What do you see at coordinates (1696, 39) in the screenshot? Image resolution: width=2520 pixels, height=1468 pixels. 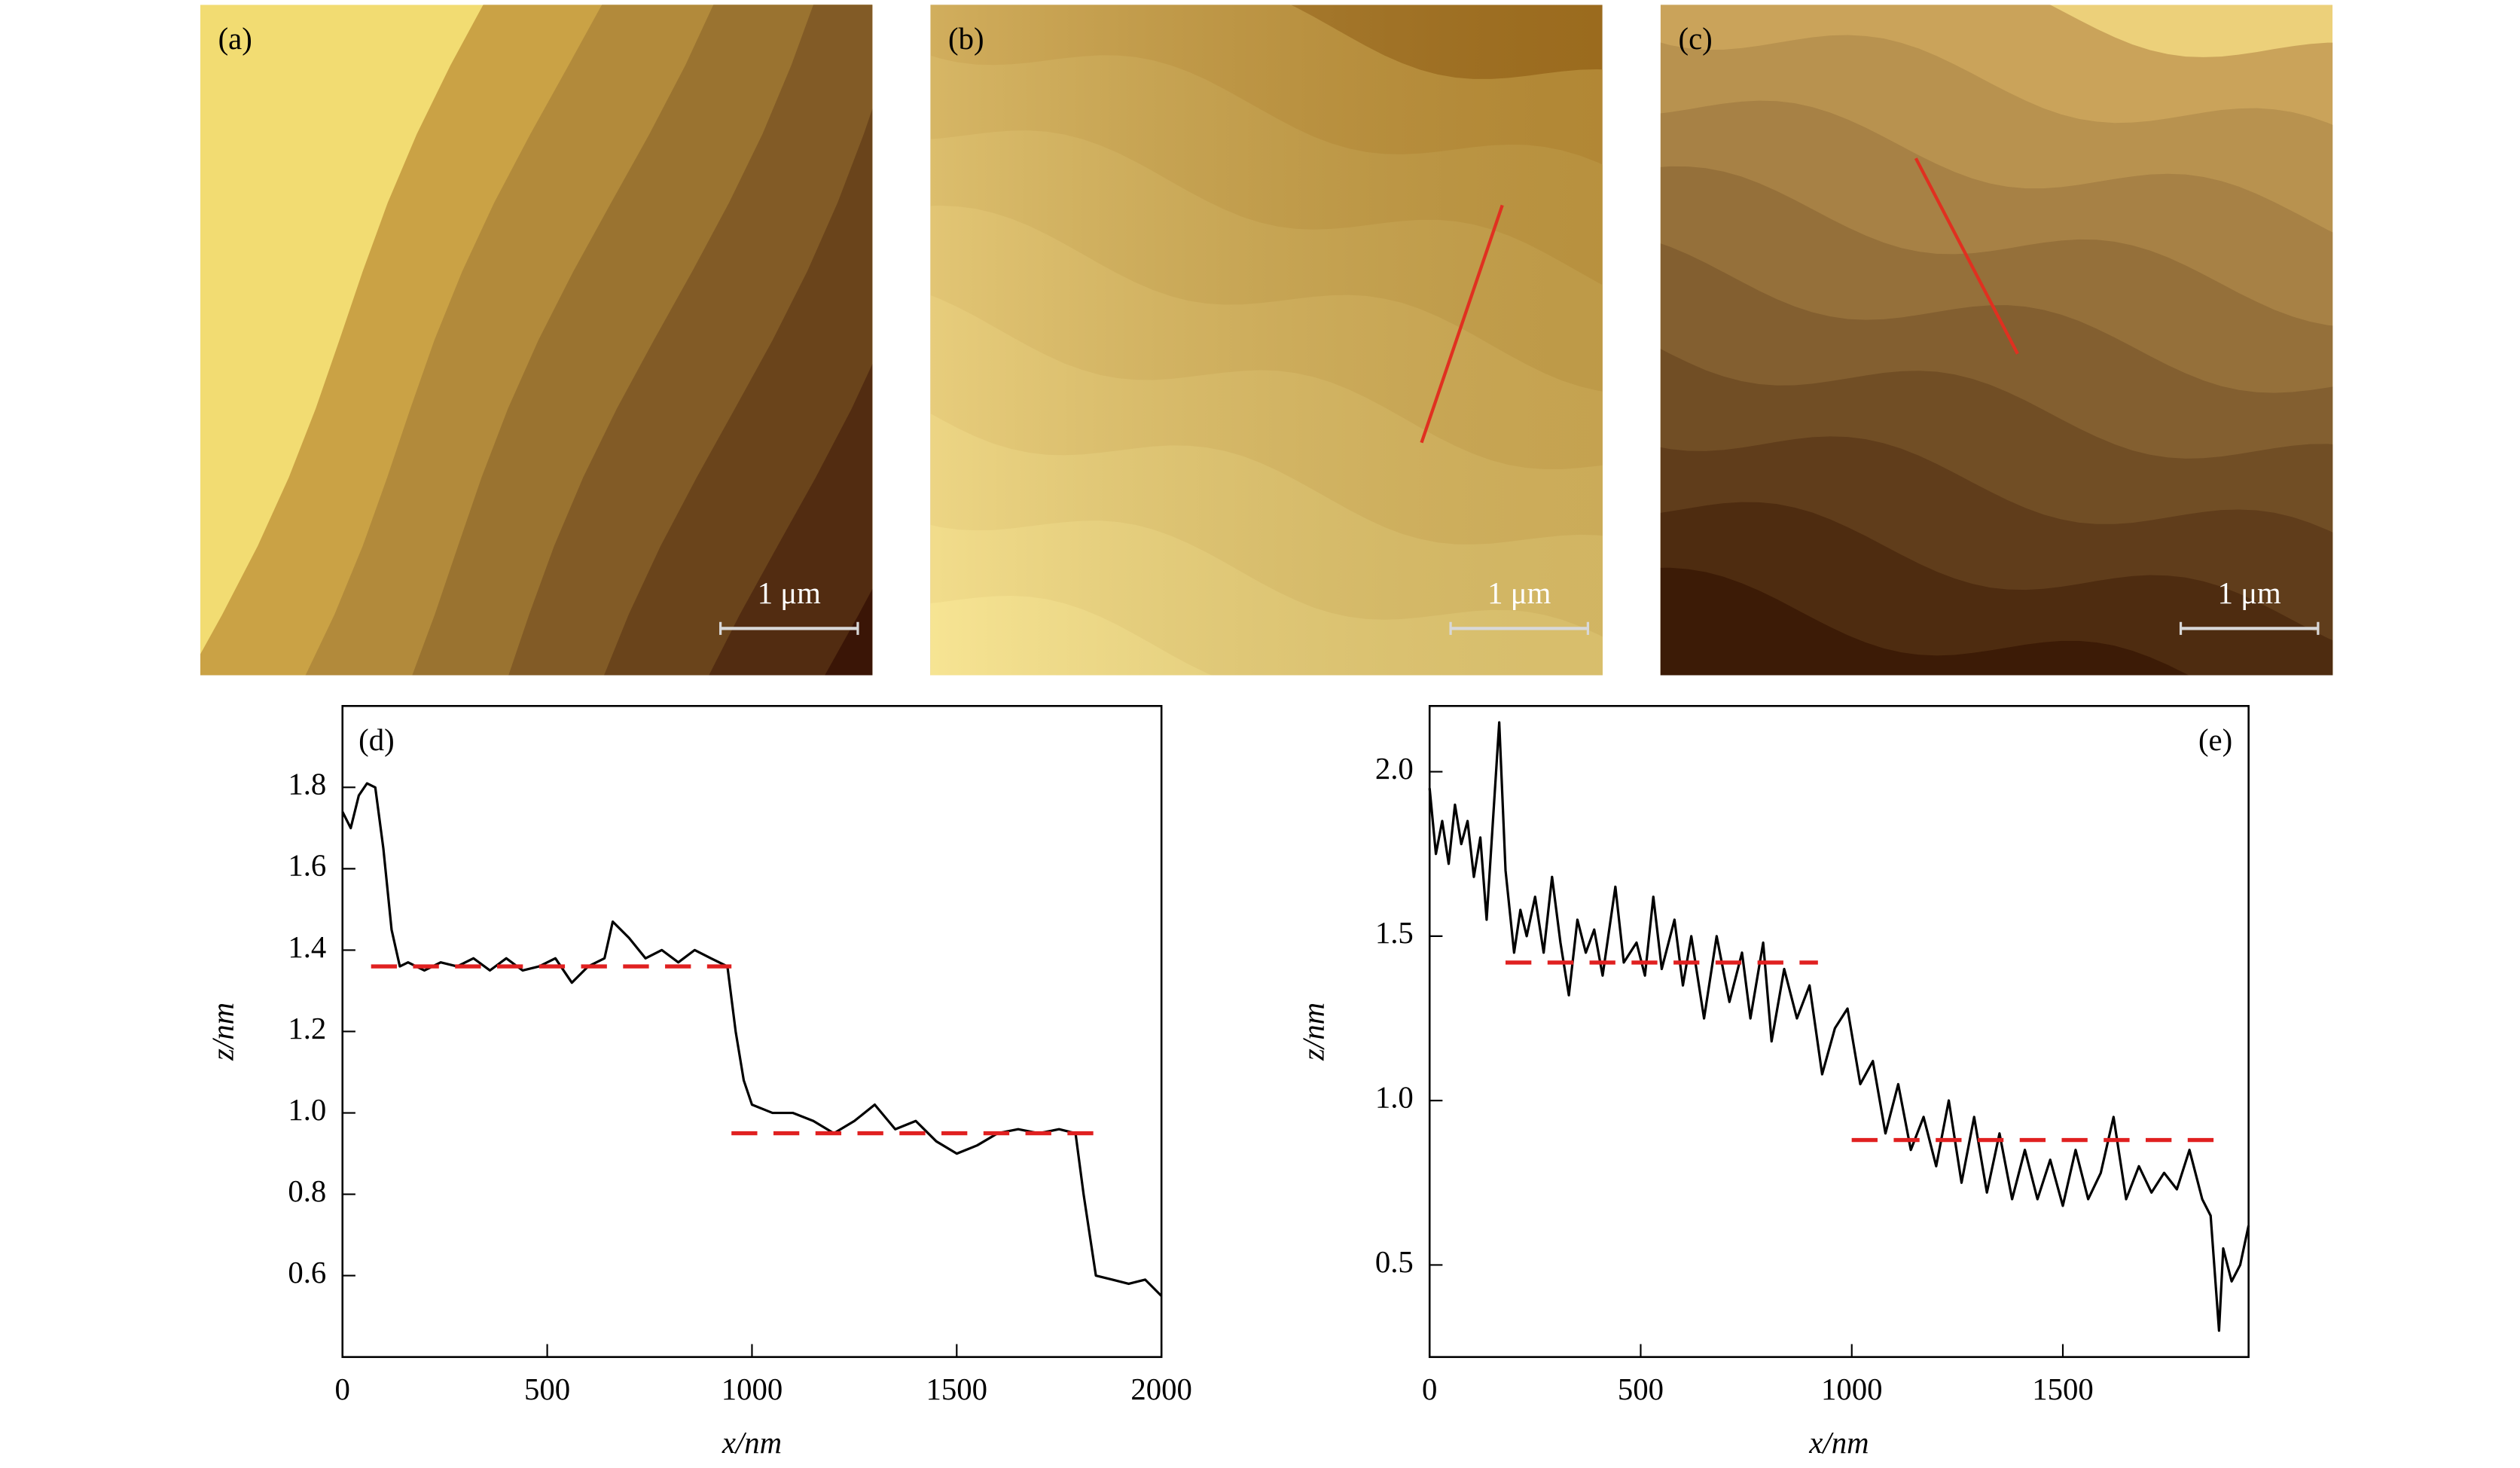 I see `panel-label: (c)` at bounding box center [1696, 39].